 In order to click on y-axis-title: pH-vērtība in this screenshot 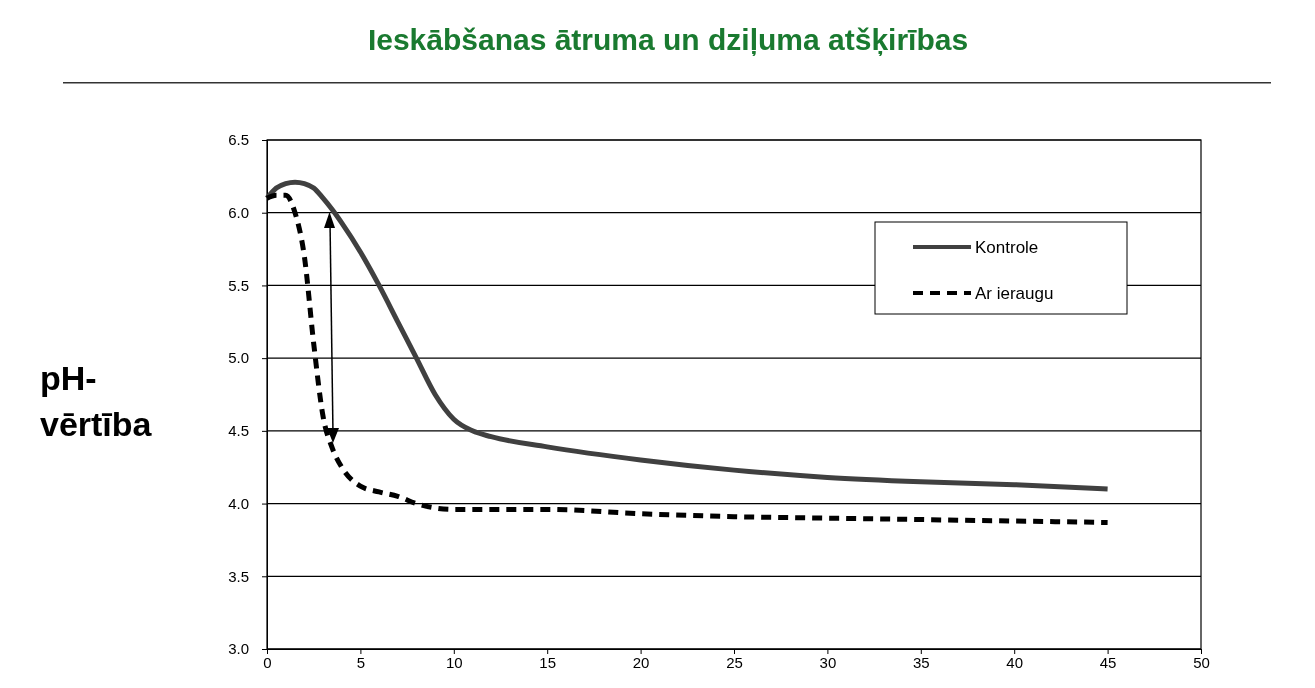, I will do `click(96, 401)`.